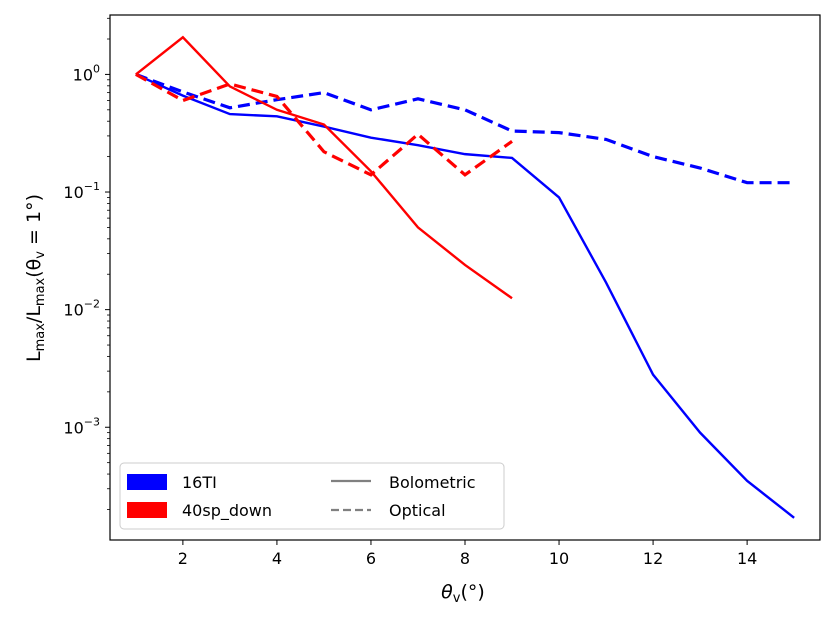  I want to click on x-axis-title-tail: (°), so click(473, 592).